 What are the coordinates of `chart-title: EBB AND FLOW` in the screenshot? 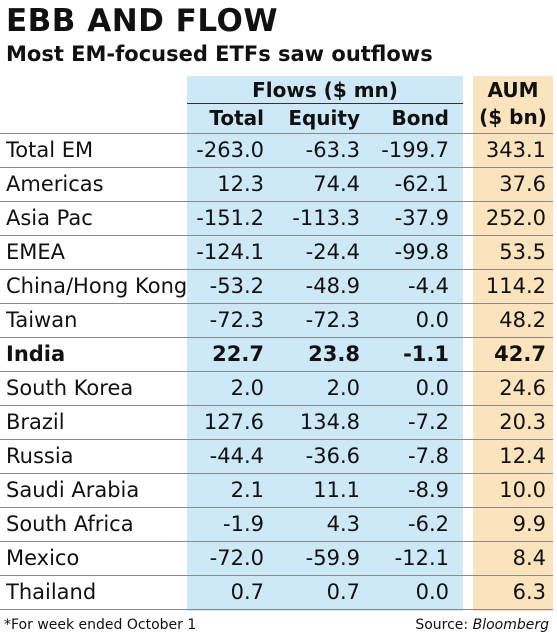 It's located at (142, 21).